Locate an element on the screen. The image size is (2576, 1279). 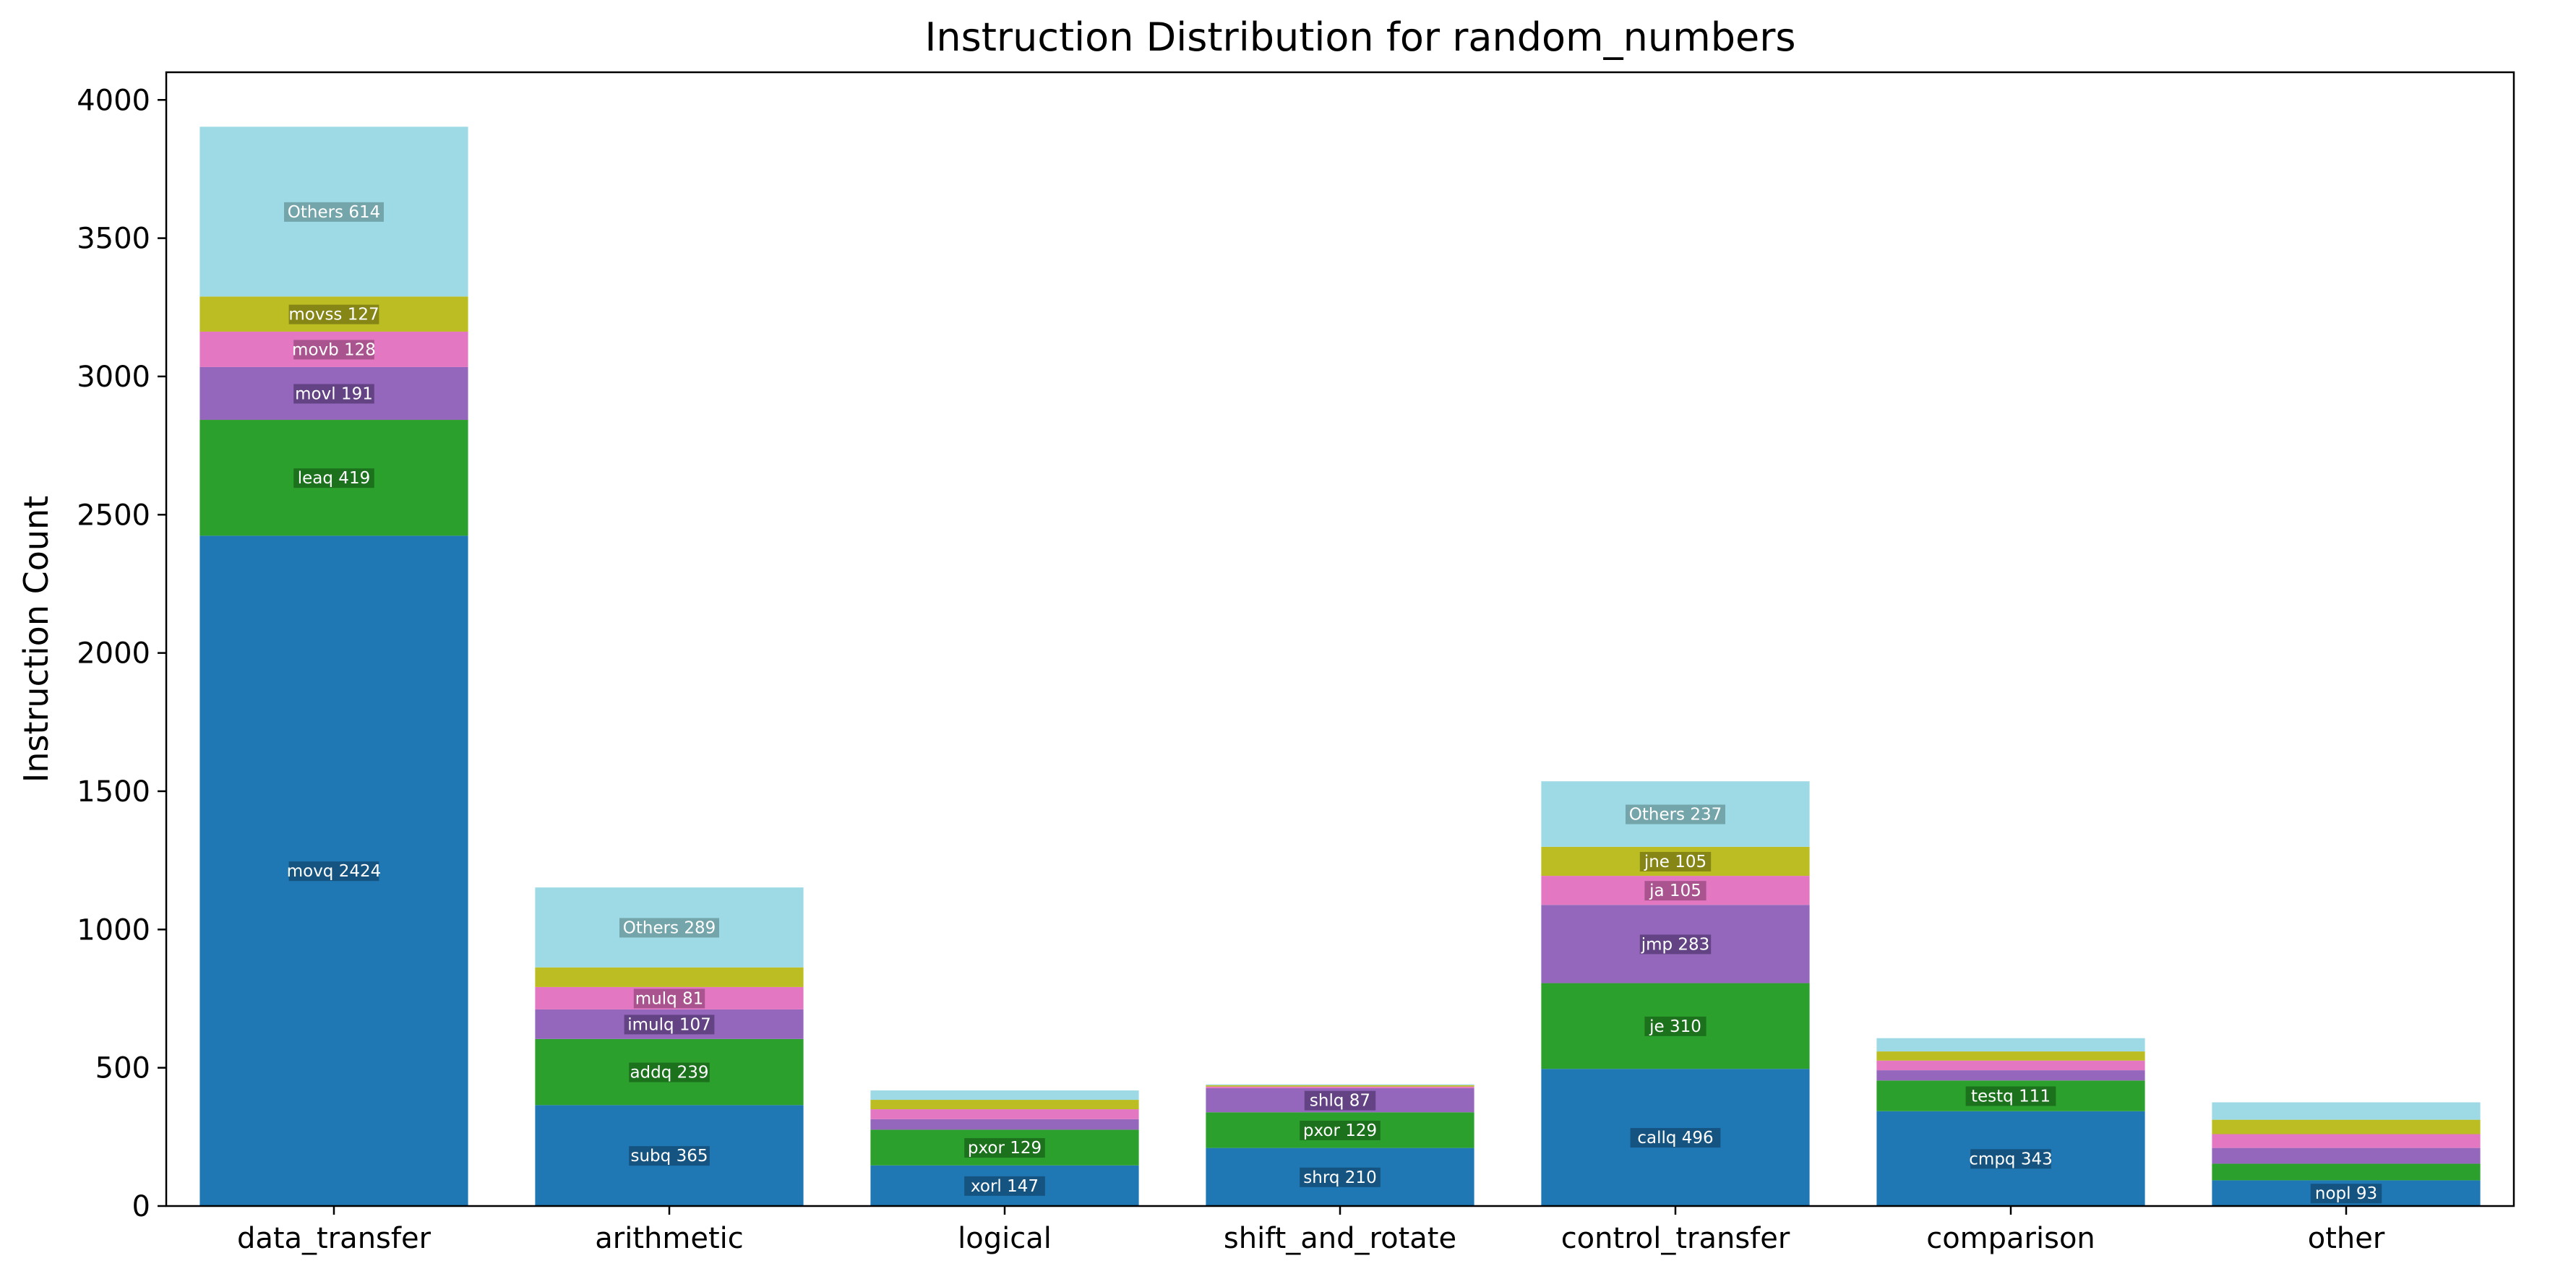
segment-label: shrq 210 is located at coordinates (1340, 1177).